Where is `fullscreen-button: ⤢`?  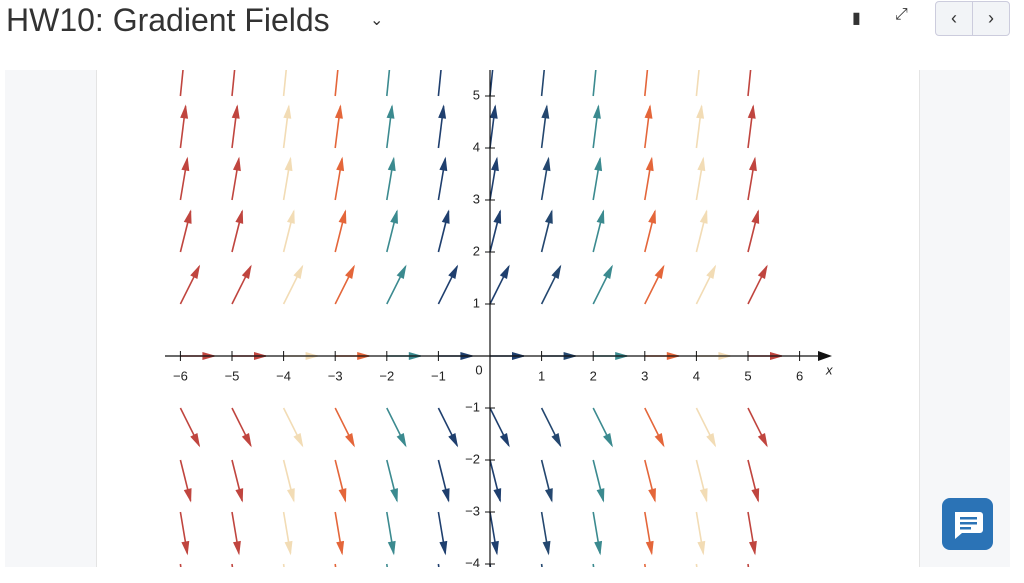
fullscreen-button: ⤢ is located at coordinates (901, 14).